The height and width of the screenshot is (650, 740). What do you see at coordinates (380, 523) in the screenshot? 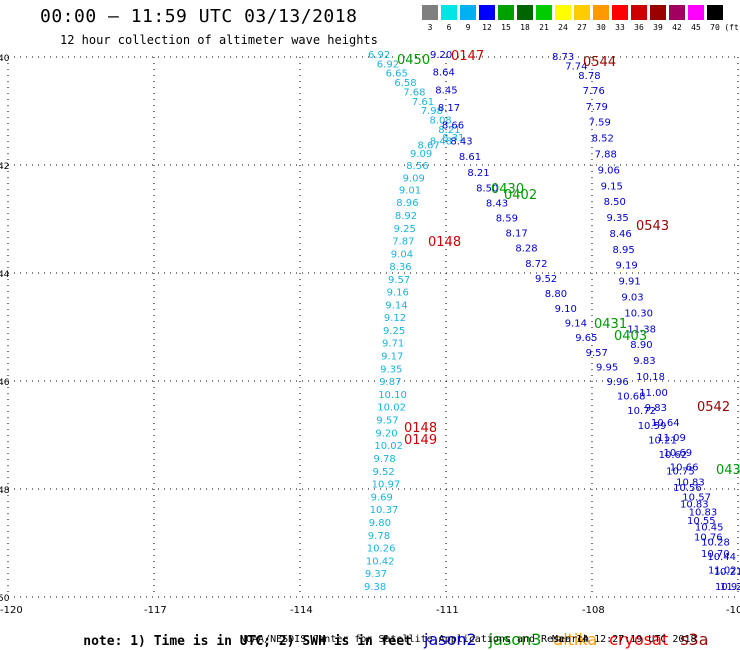
I see `wave-height-value: 9.80` at bounding box center [380, 523].